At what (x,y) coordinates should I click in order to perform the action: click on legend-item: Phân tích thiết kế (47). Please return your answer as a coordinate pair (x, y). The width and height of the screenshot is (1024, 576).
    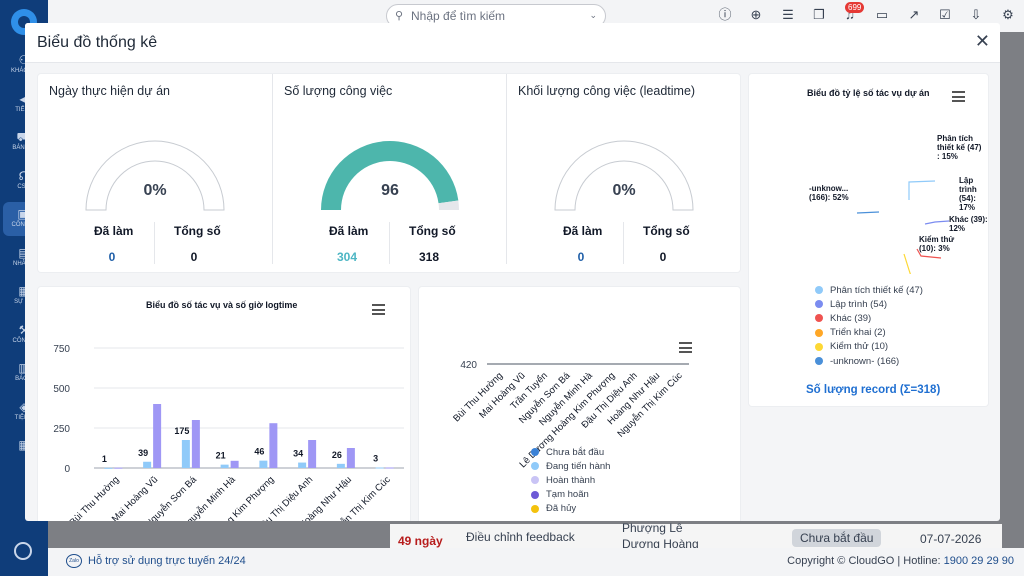
    Looking at the image, I should click on (869, 290).